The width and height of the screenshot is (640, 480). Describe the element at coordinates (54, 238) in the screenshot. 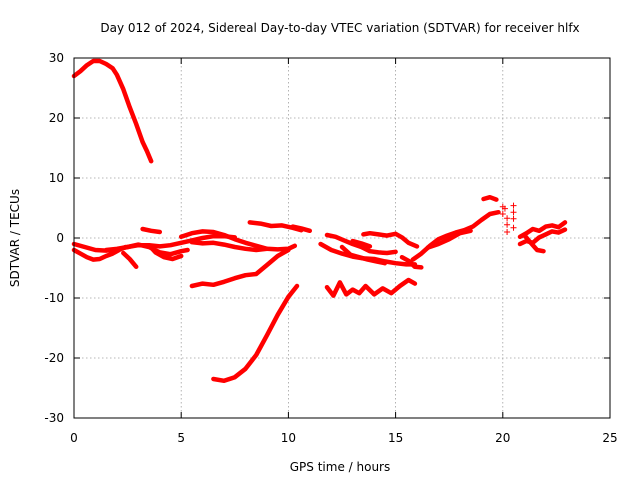

I see `y-tick-labels: -30 -20 -10 0 10 20 30` at that location.